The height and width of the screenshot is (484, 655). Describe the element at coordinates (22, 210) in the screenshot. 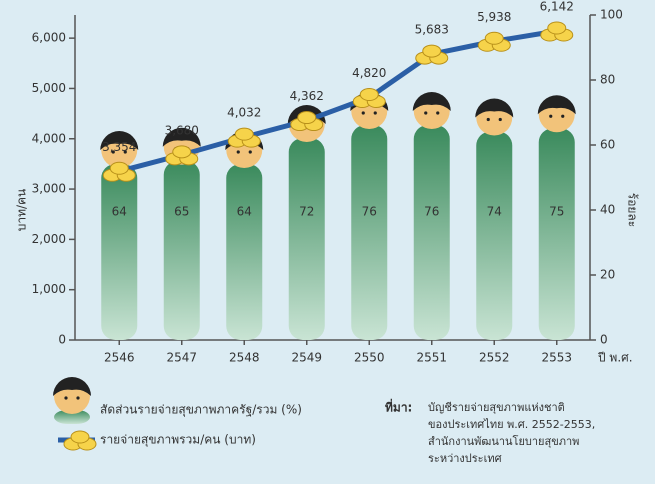

I see `y-axis-label: บาท/คน` at that location.